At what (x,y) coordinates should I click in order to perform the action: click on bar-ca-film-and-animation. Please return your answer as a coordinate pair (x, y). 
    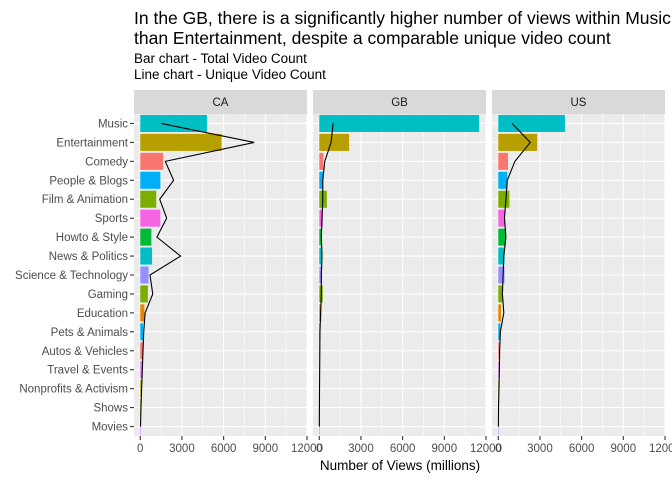
    Looking at the image, I should click on (148, 199).